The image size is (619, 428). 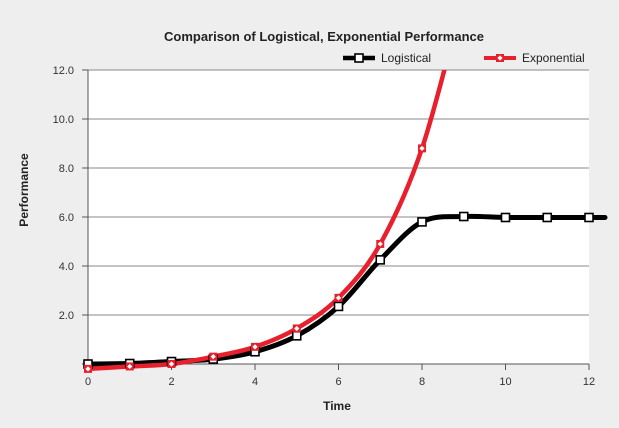 What do you see at coordinates (171, 382) in the screenshot?
I see `x-tick-label: 2` at bounding box center [171, 382].